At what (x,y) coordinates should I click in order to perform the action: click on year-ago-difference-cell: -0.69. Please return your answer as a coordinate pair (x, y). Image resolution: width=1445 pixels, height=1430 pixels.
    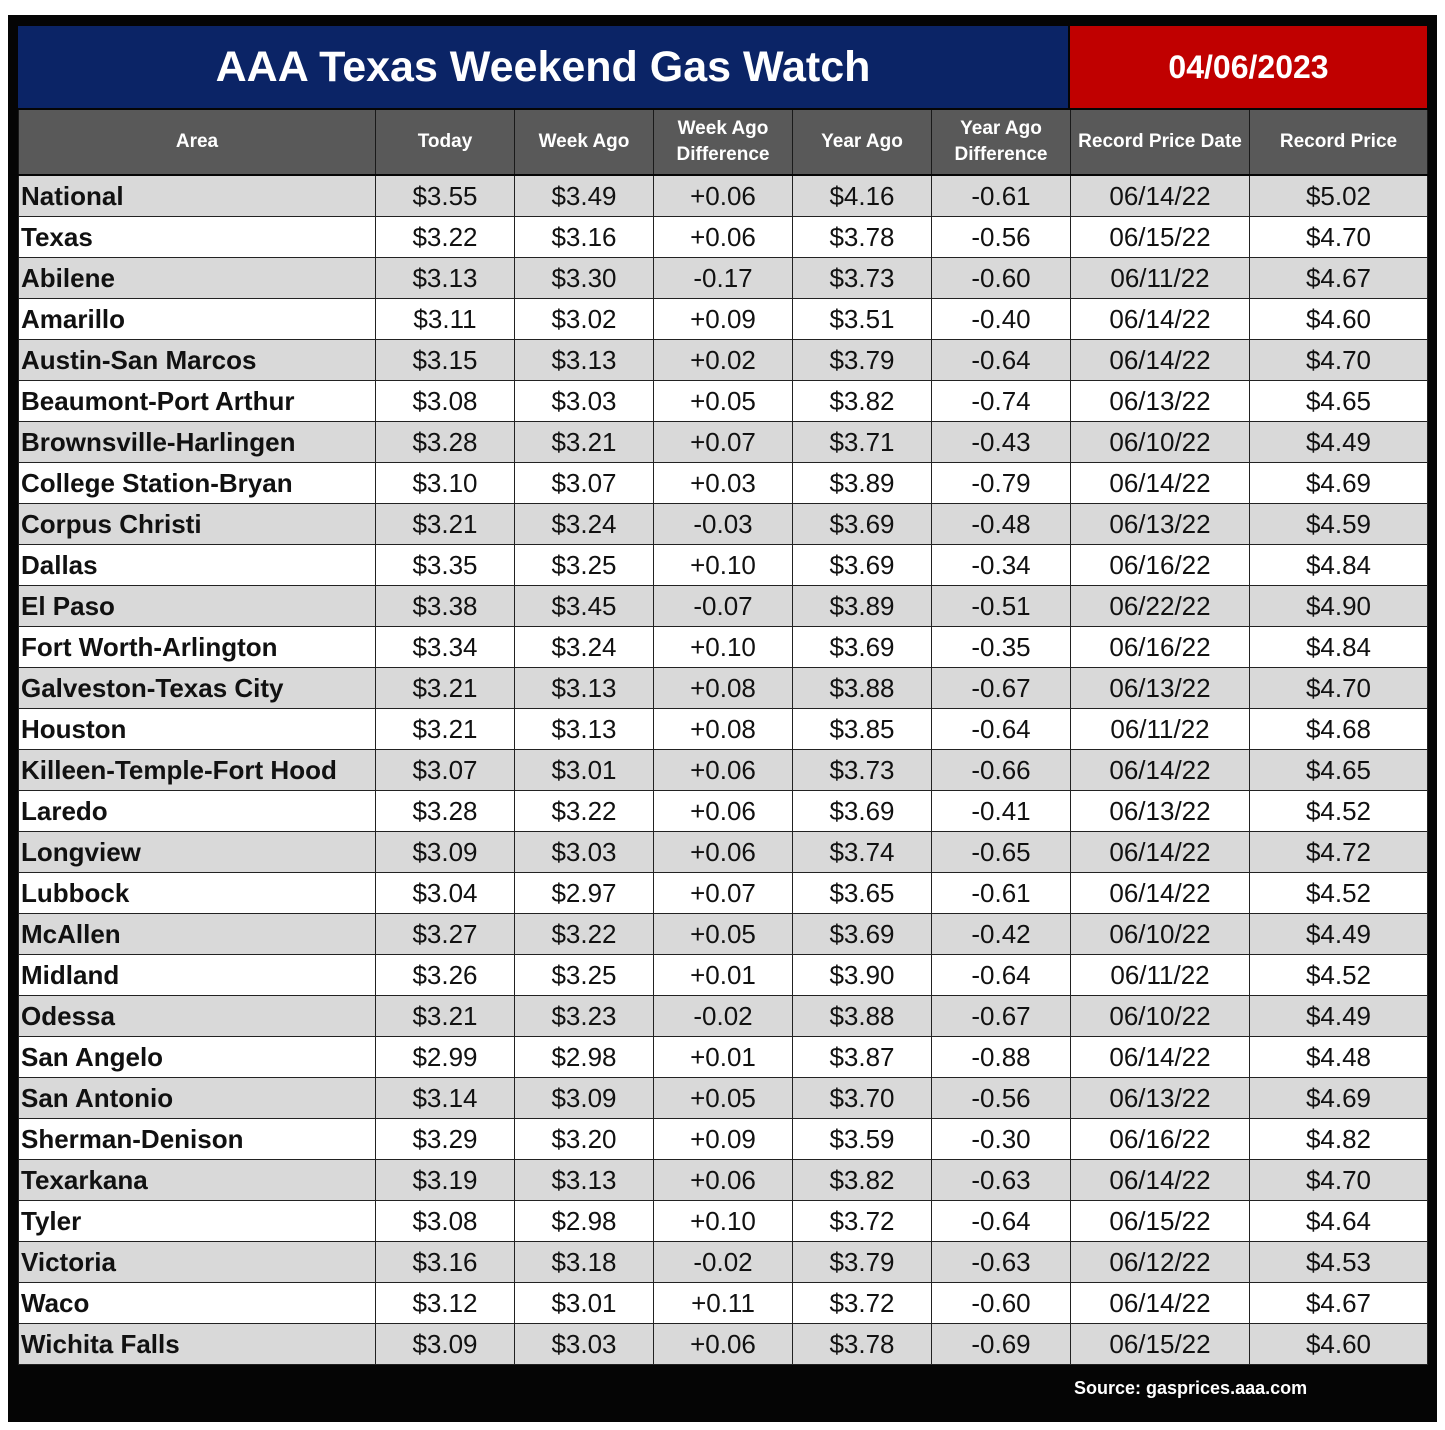
    Looking at the image, I should click on (1001, 1344).